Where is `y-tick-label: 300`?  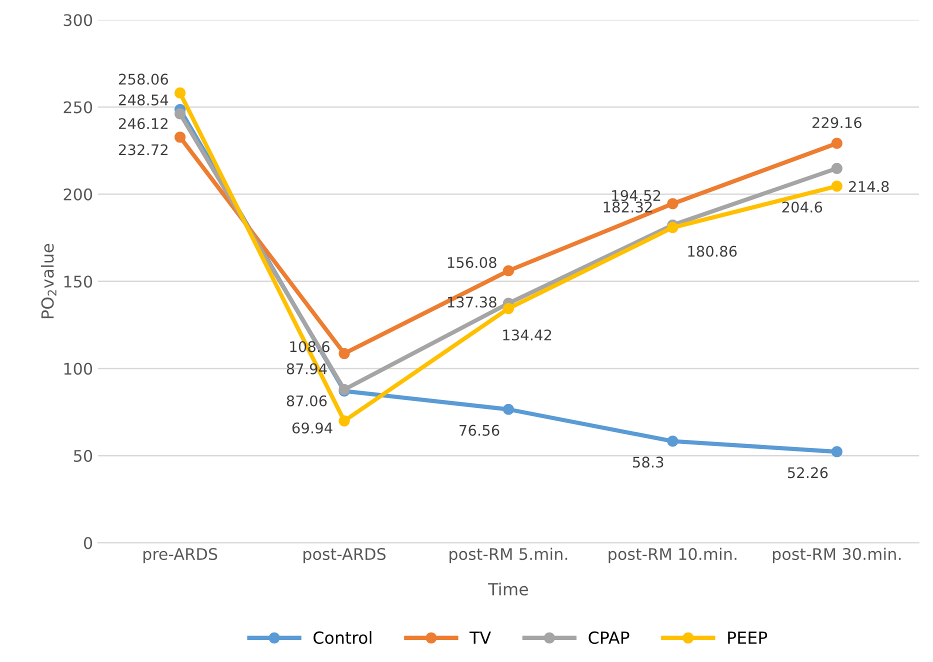 y-tick-label: 300 is located at coordinates (78, 20).